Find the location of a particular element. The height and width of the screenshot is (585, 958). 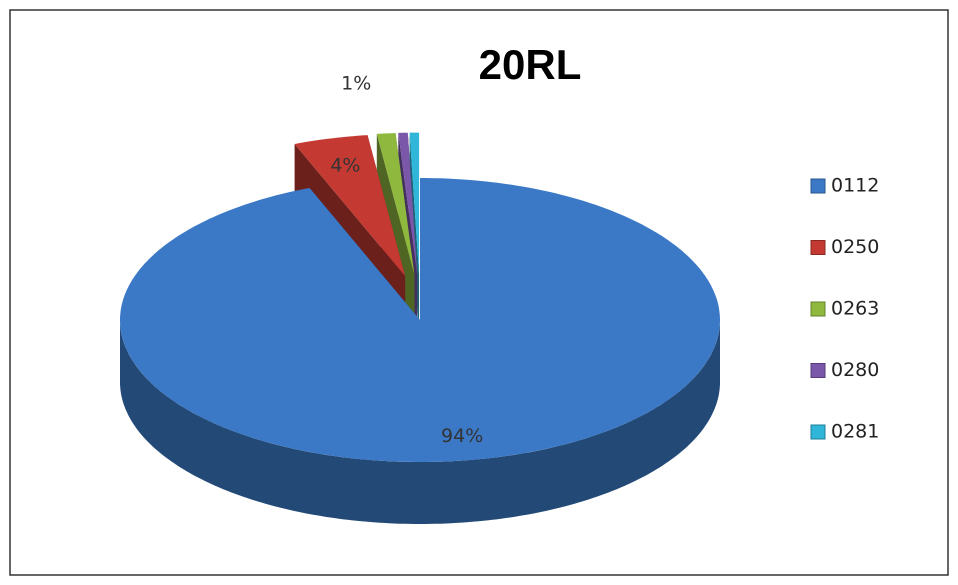

data-label: 94% is located at coordinates (462, 436).